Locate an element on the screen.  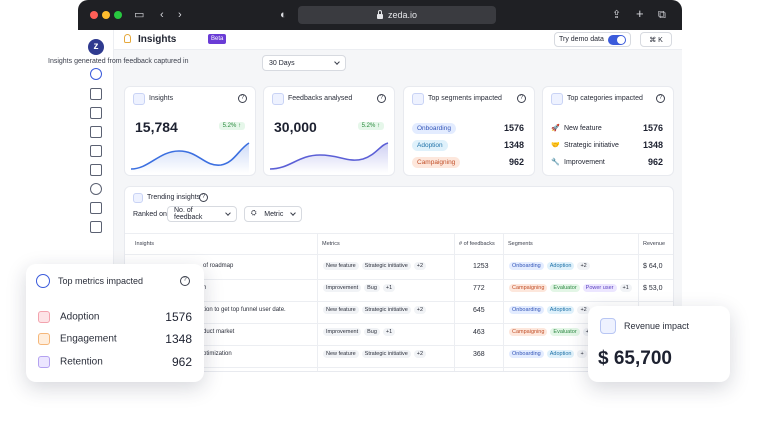
address-bar: zeda.io is located at coordinates (397, 15).